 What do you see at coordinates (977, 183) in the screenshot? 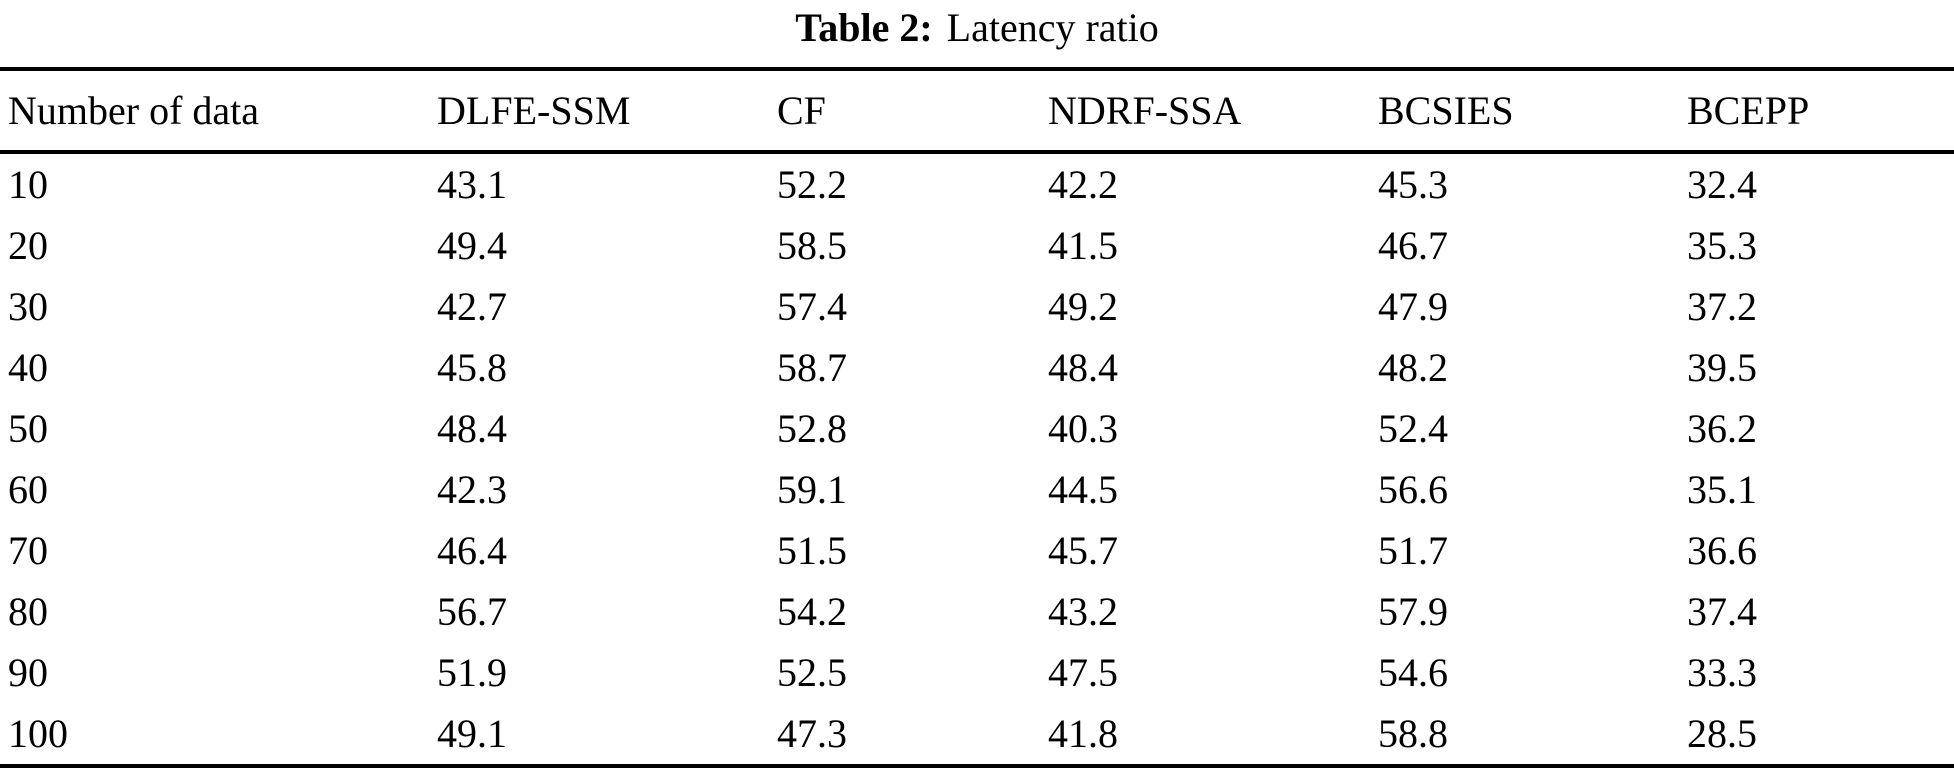
I see `table-row: 10 43.1 52.2 42.2 45.3 32.4` at bounding box center [977, 183].